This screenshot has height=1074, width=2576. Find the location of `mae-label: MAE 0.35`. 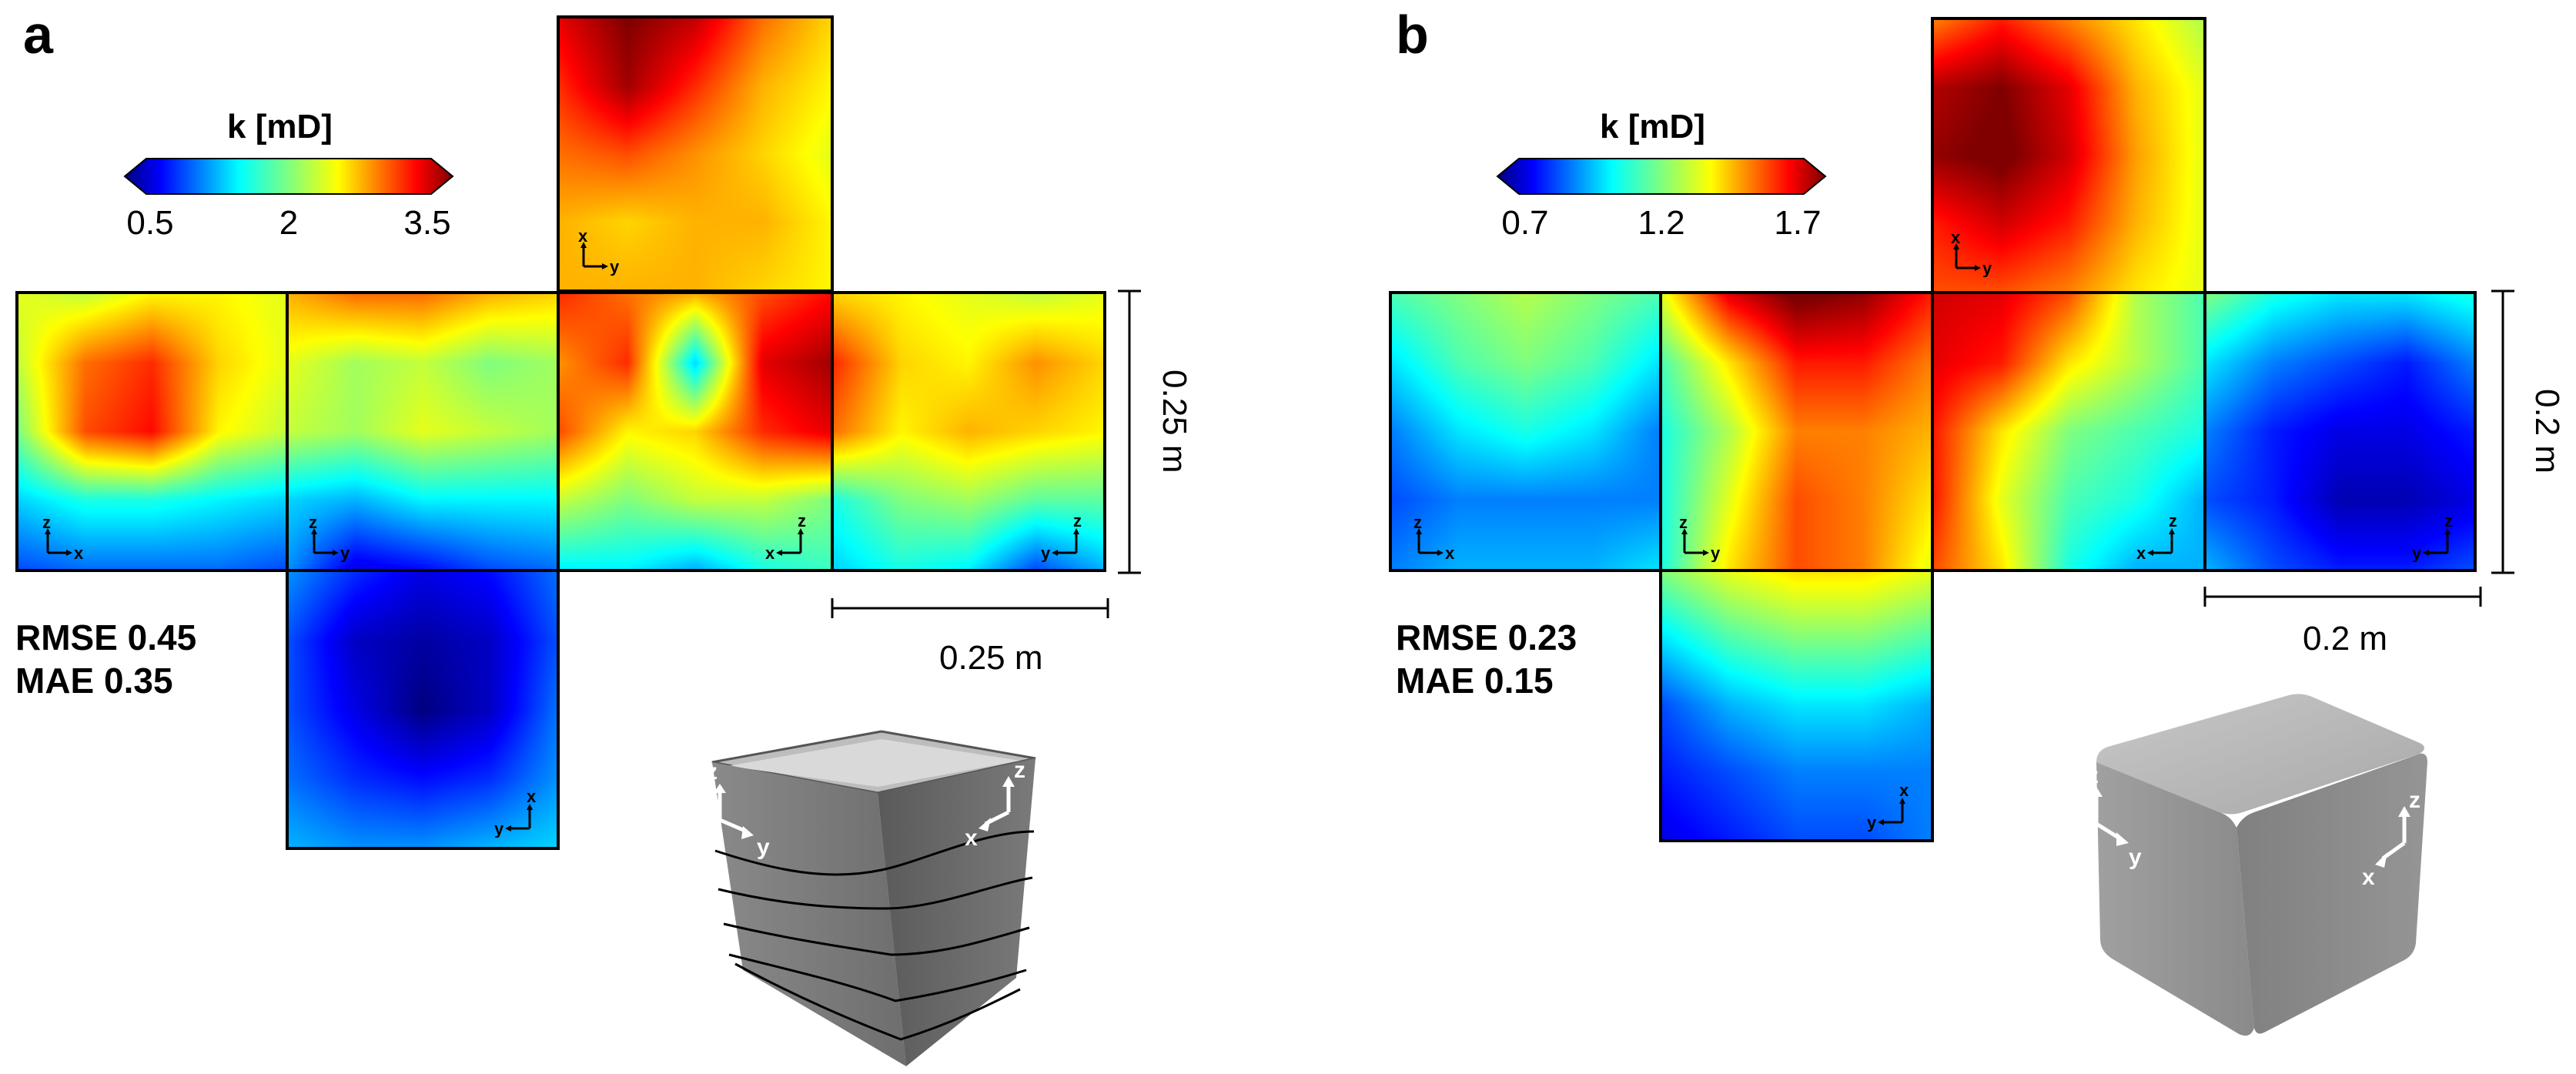

mae-label: MAE 0.35 is located at coordinates (94, 681).